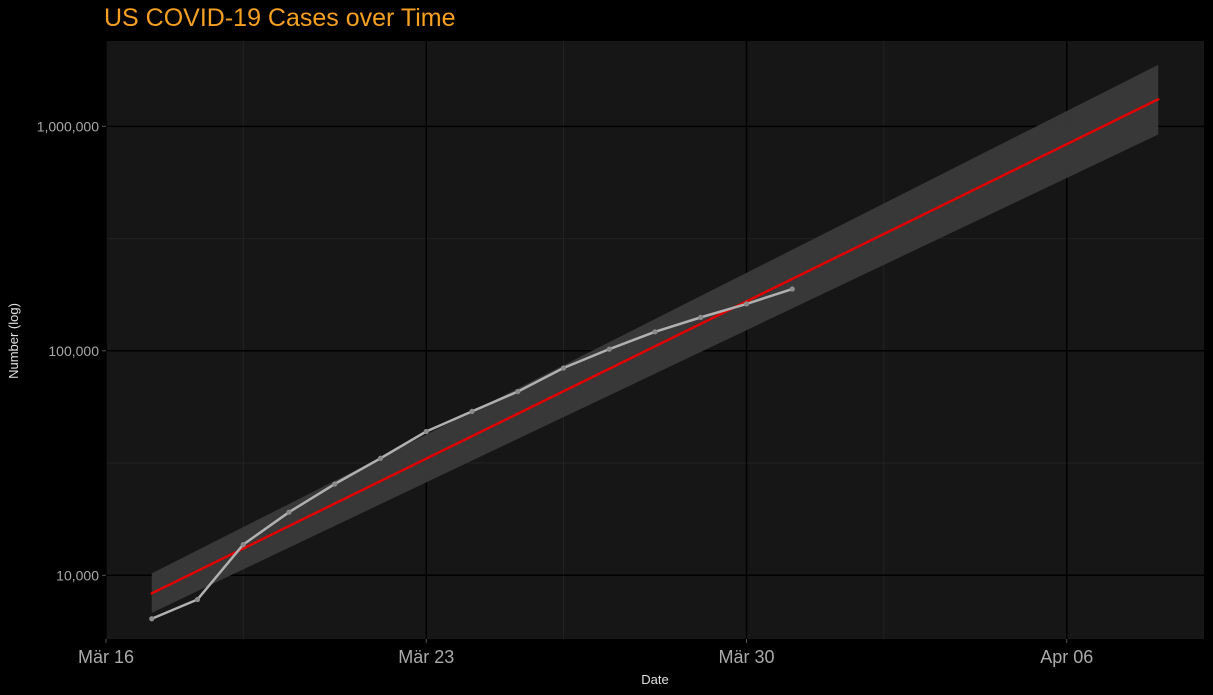  Describe the element at coordinates (68, 126) in the screenshot. I see `y-tick-label: 1,000,000` at that location.